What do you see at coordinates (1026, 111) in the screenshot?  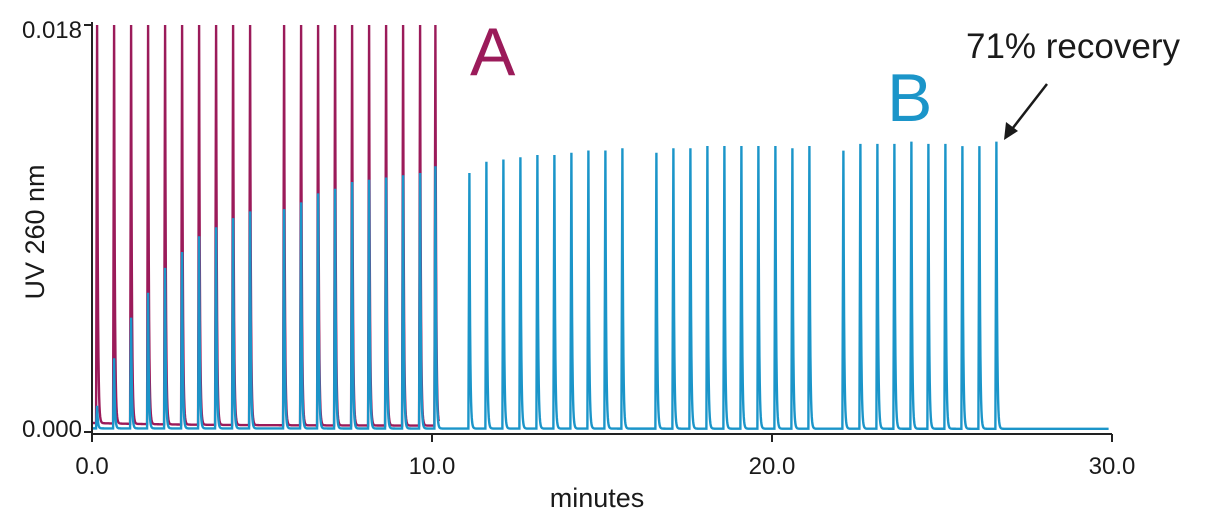 I see `annotation-arrow-icon` at bounding box center [1026, 111].